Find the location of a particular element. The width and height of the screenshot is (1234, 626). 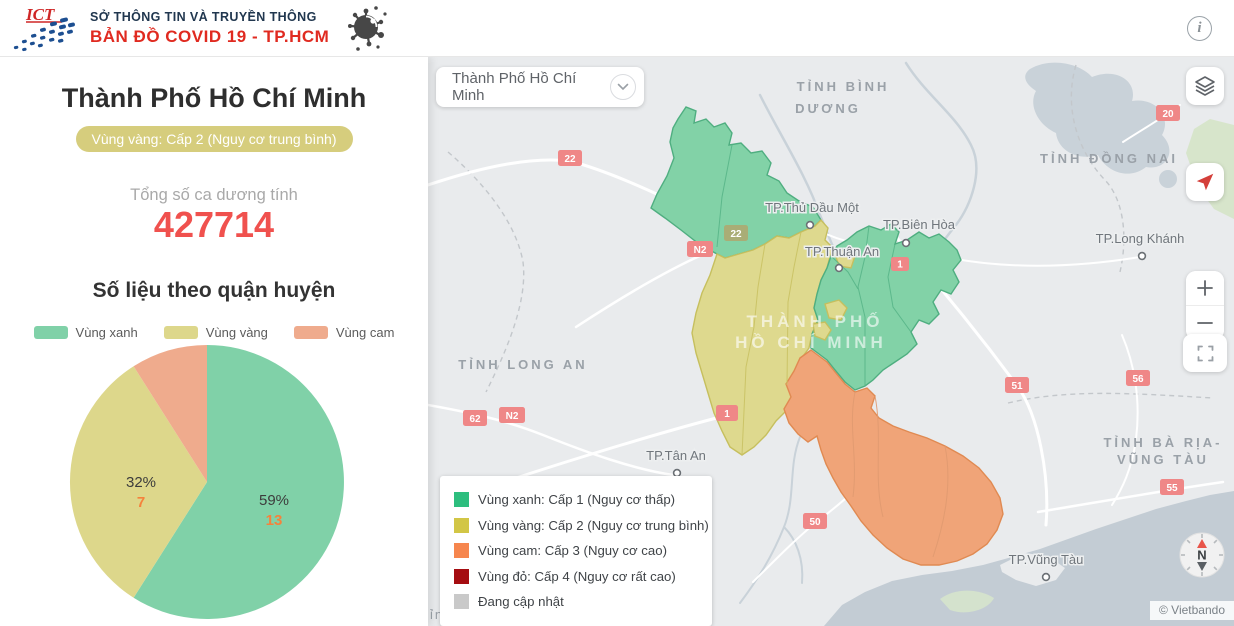

pie-label-xanh-count: 13 is located at coordinates (274, 520).